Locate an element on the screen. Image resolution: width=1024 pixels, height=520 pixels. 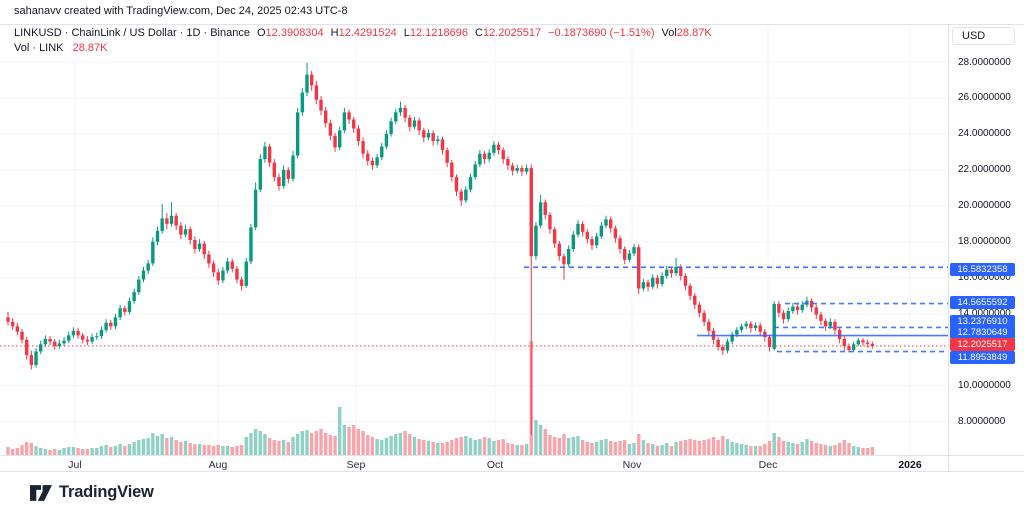
volume-label: Vol is located at coordinates (669, 33).